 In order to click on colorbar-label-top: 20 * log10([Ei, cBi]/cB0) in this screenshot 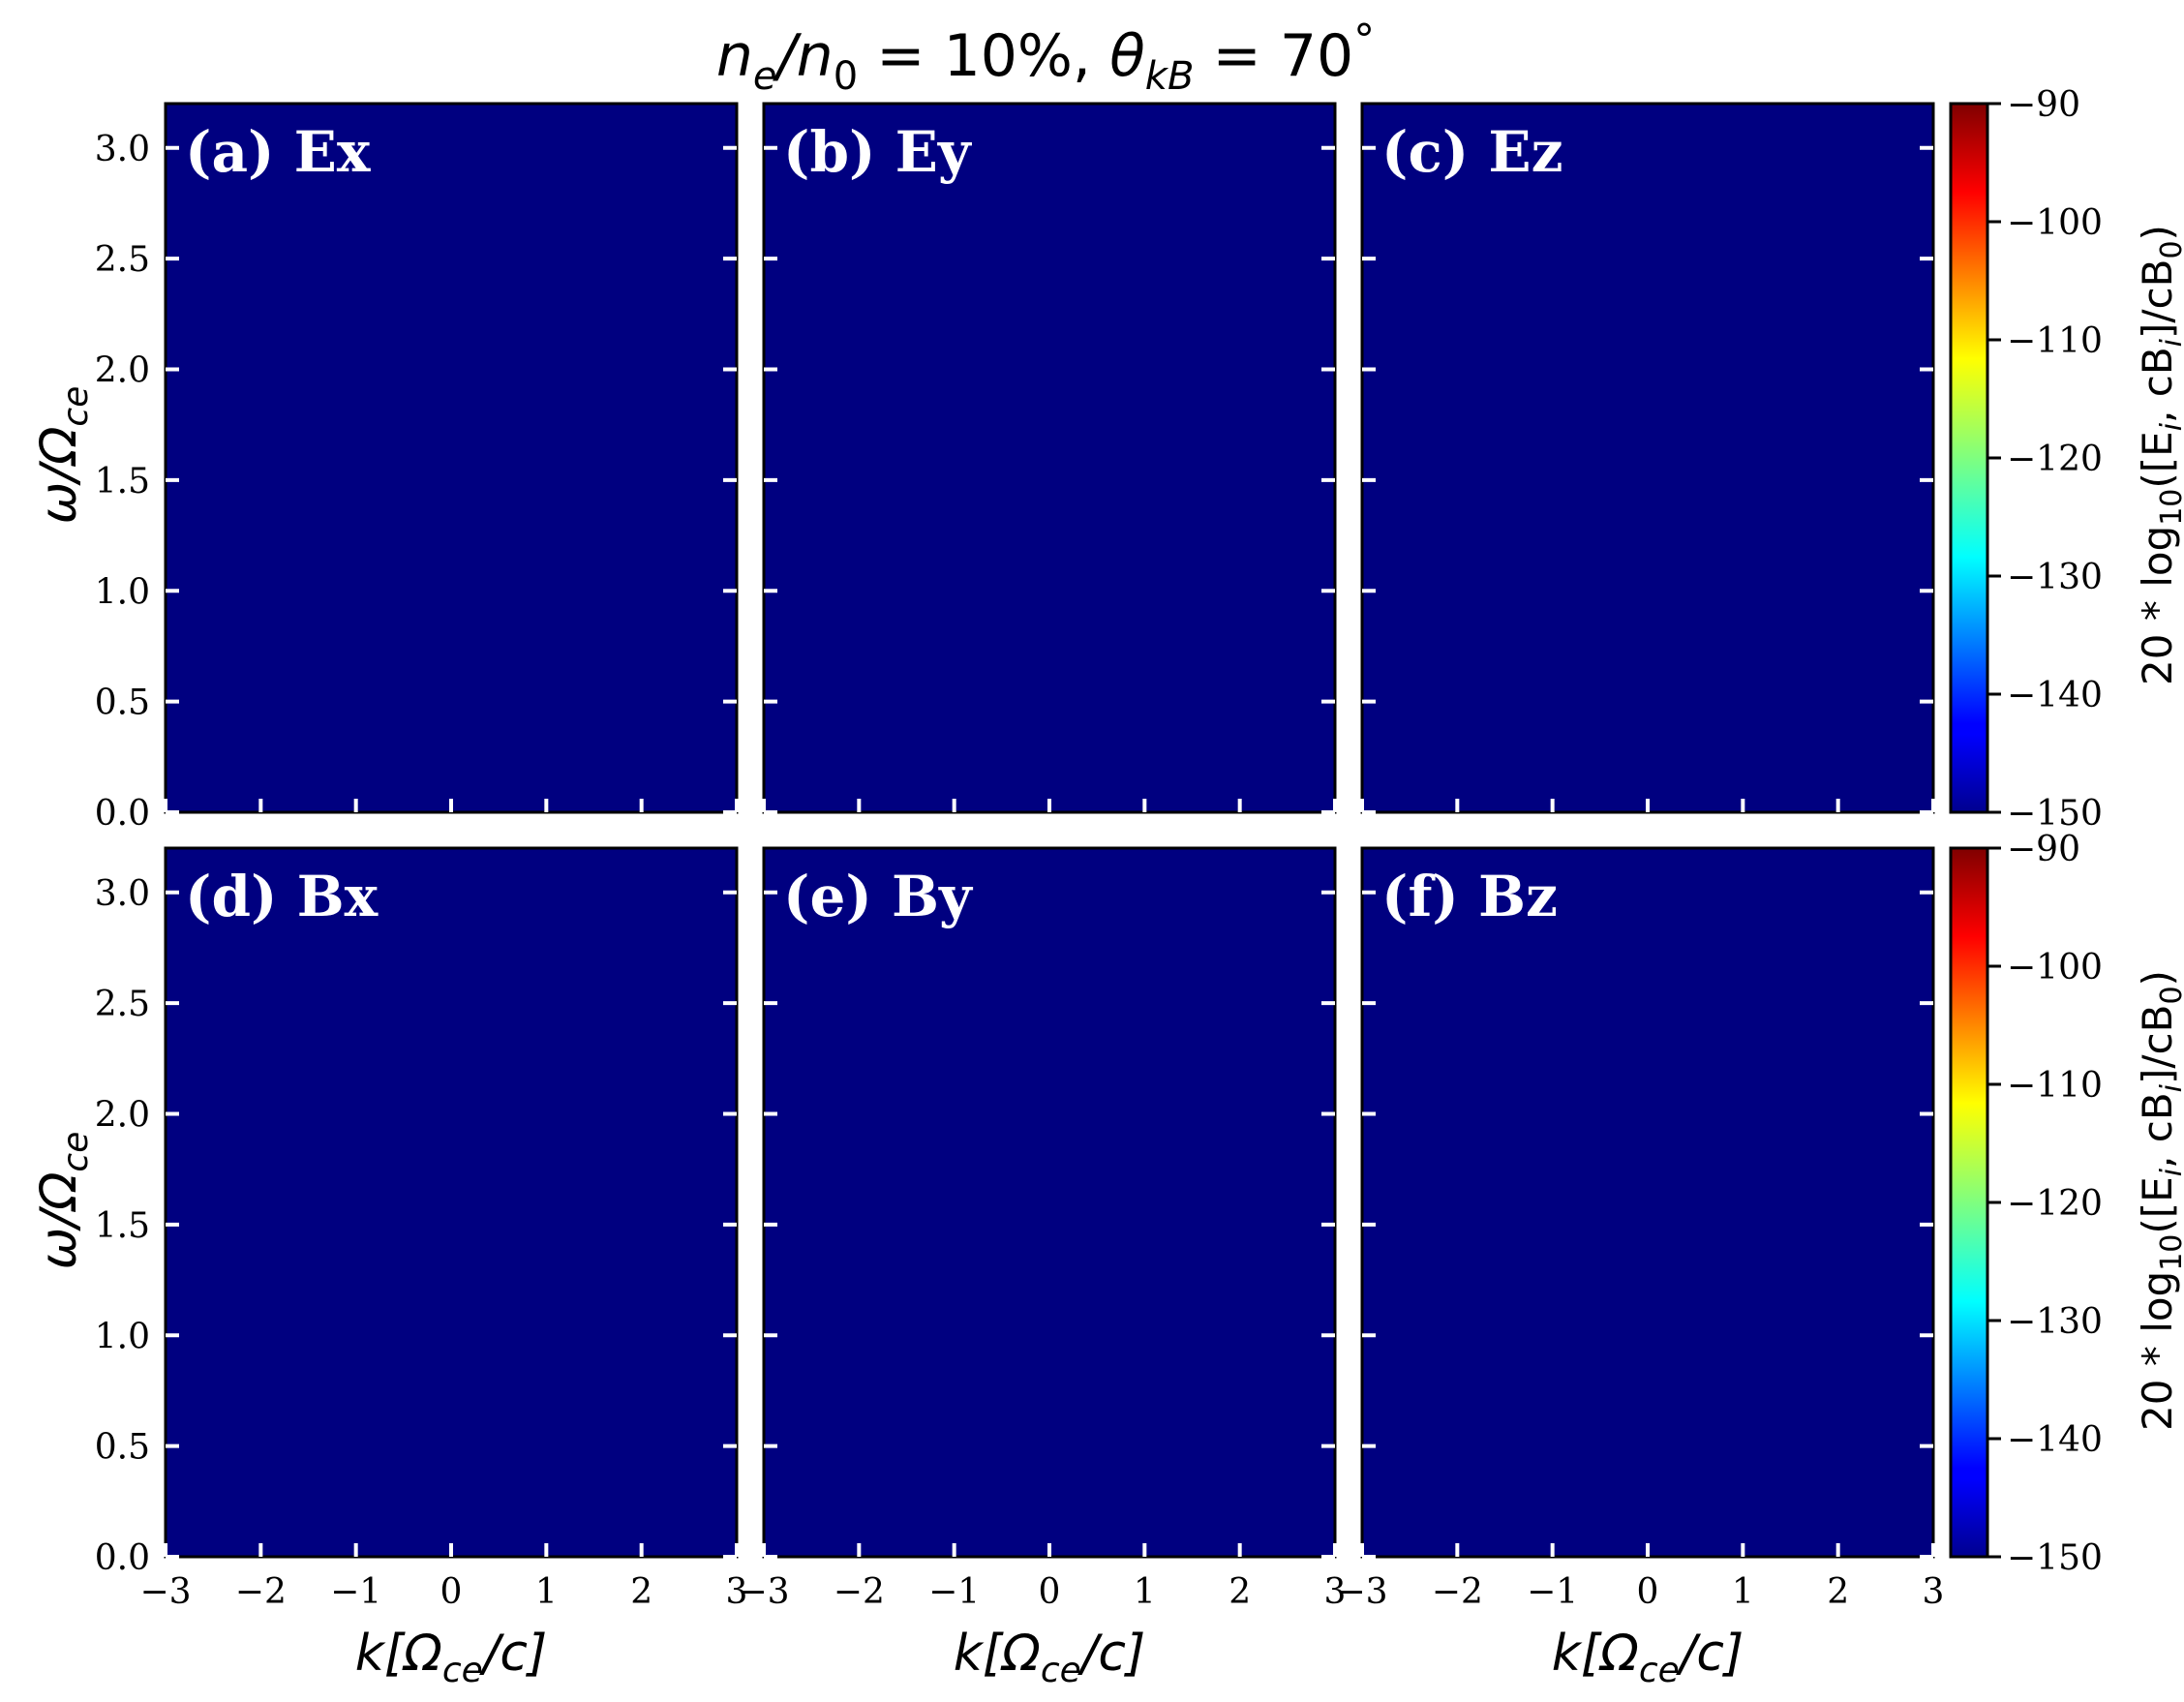, I will do `click(2159, 455)`.